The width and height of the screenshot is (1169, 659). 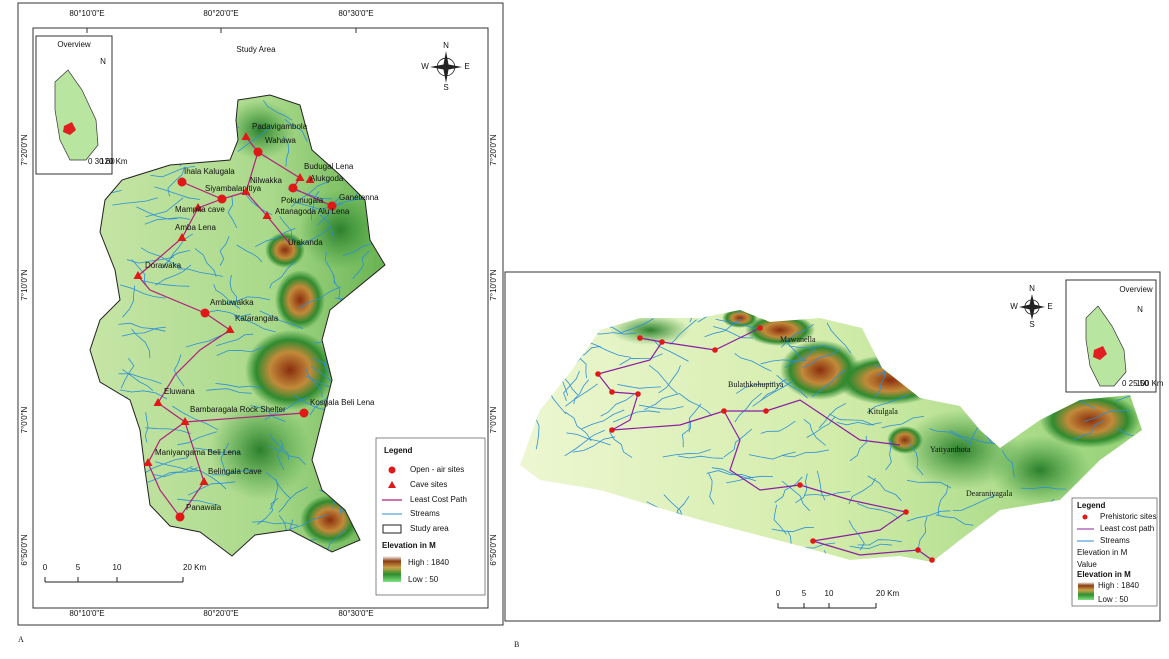 What do you see at coordinates (179, 391) in the screenshot?
I see `site-label: Eluwana` at bounding box center [179, 391].